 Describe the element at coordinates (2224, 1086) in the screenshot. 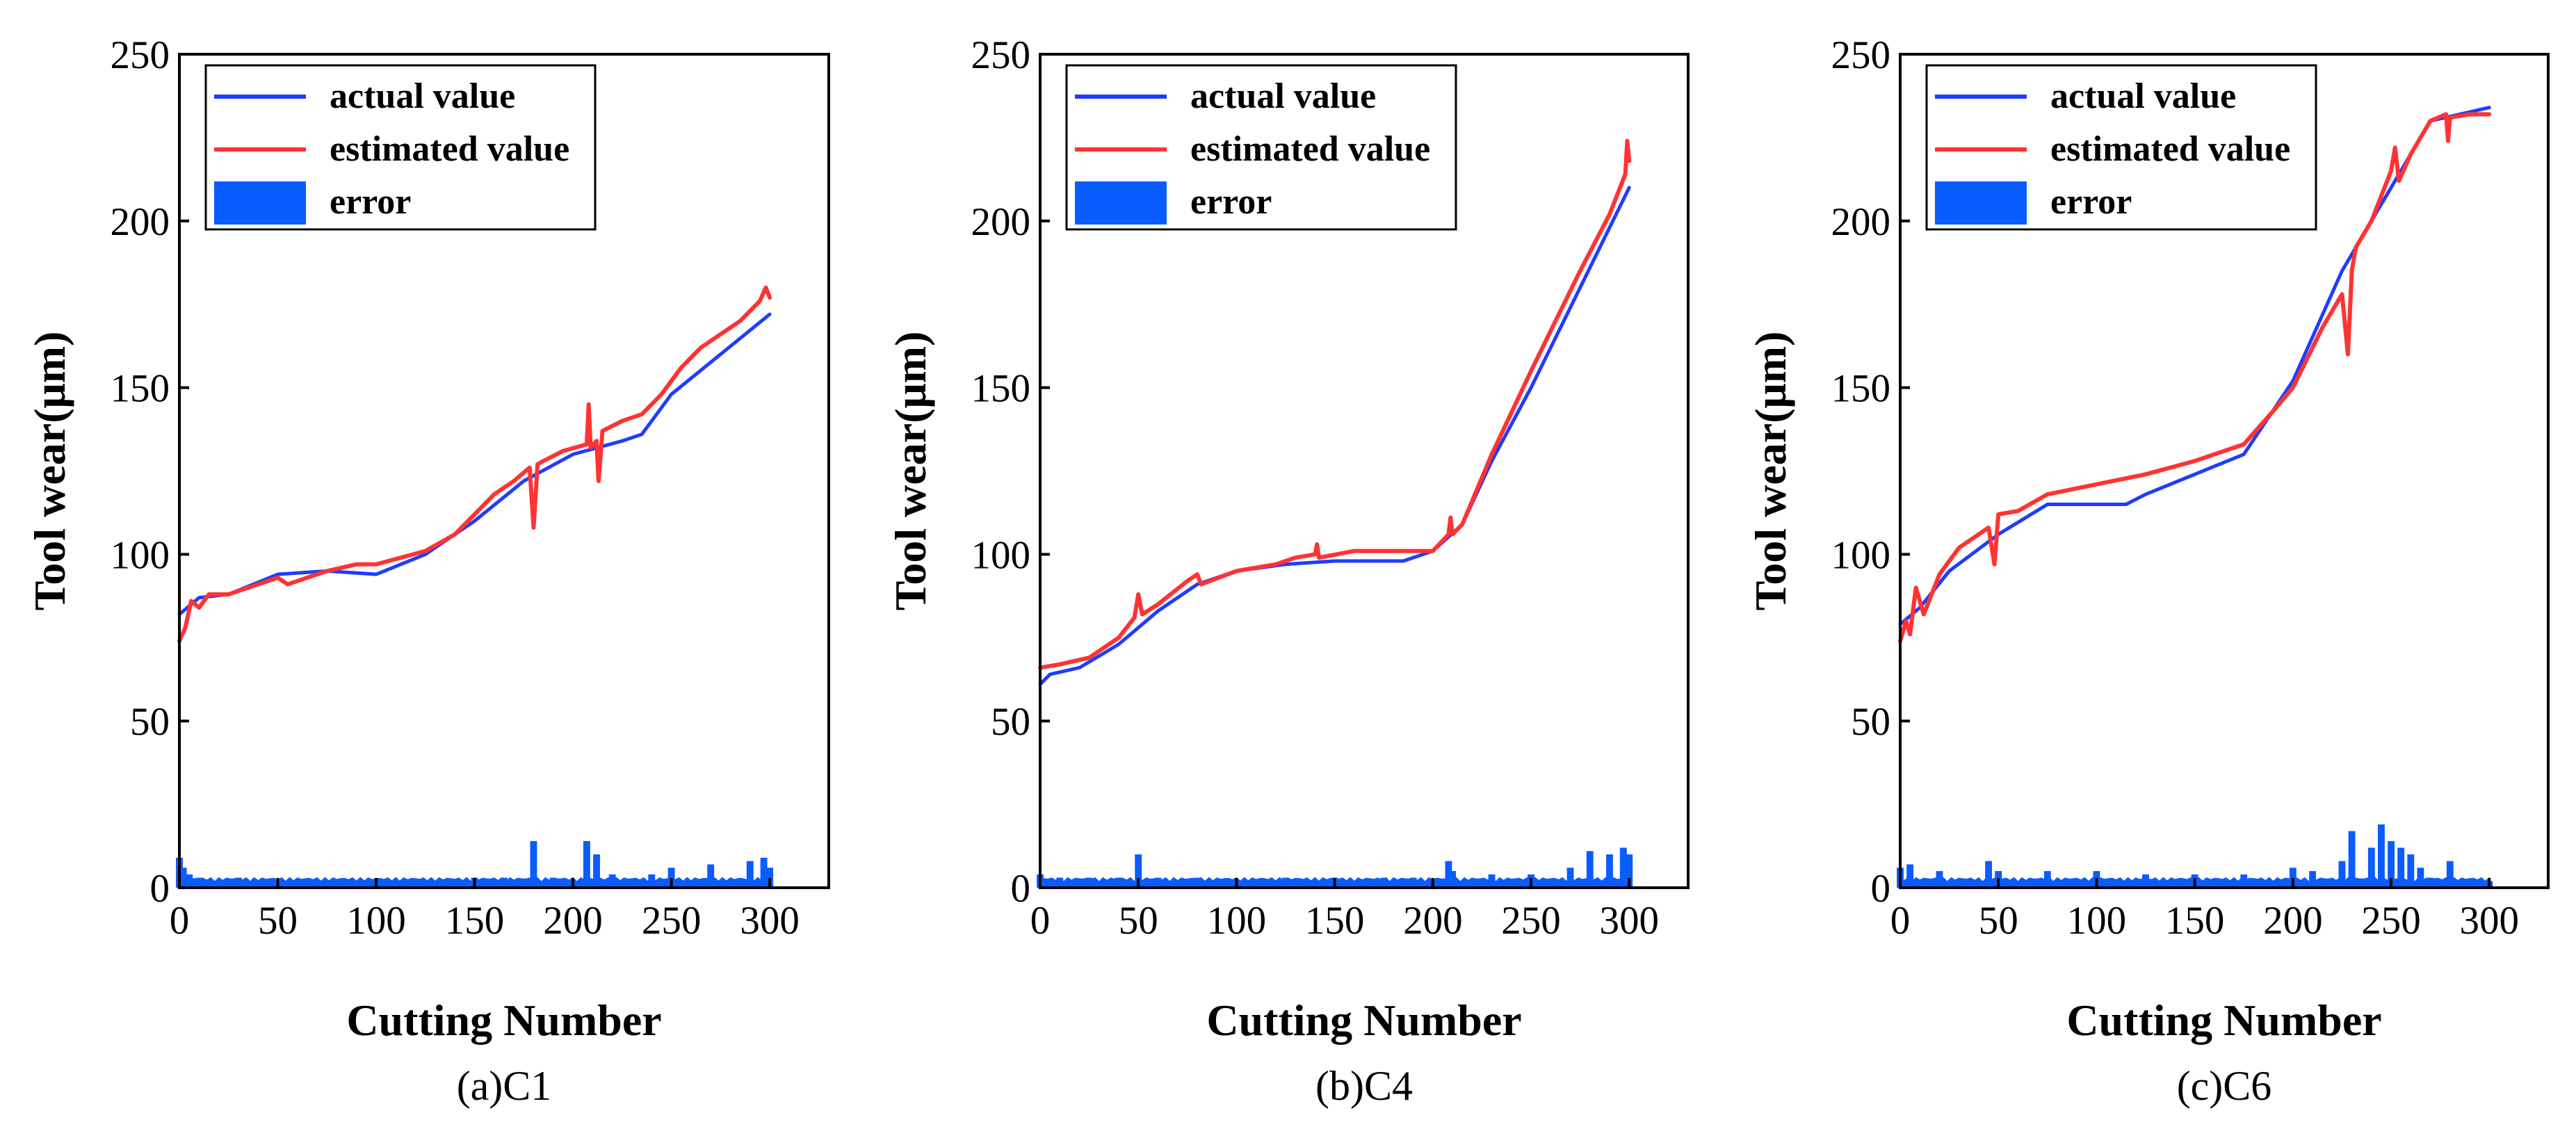

I see `panel-caption: (c)C6` at that location.